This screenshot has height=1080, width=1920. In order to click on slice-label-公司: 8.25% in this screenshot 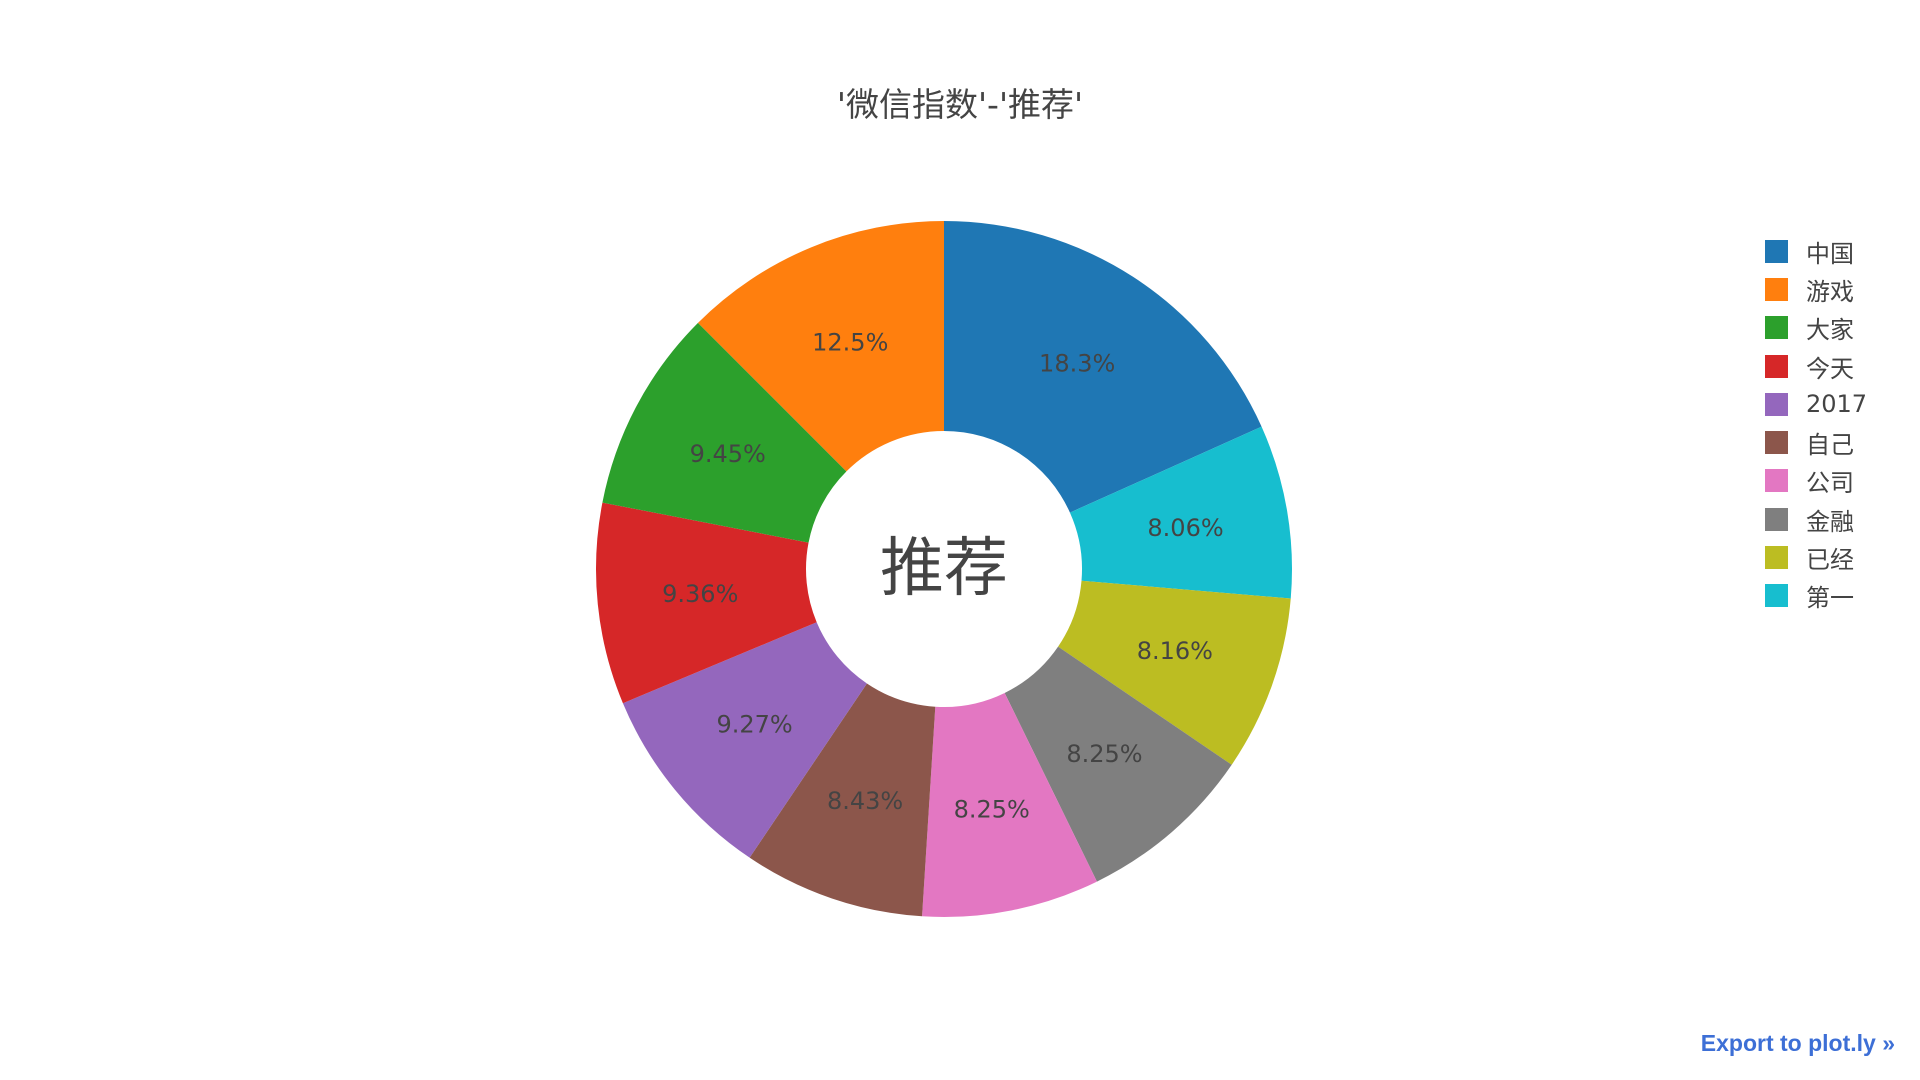, I will do `click(992, 809)`.